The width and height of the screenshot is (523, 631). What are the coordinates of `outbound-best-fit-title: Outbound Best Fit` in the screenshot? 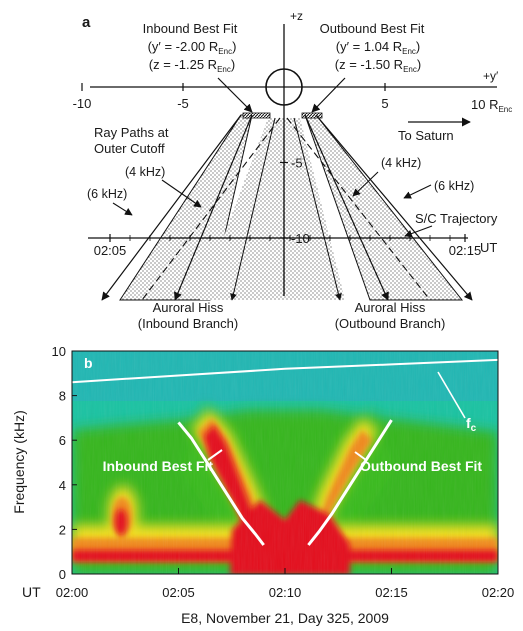 It's located at (372, 28).